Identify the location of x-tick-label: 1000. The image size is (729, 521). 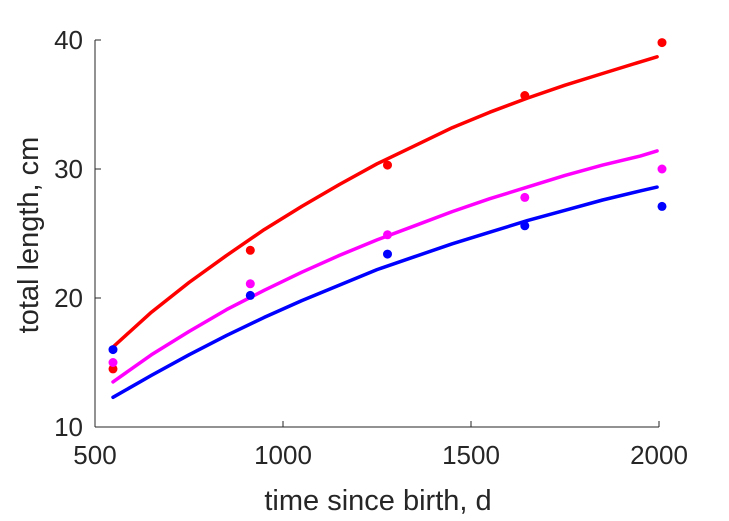
(283, 455).